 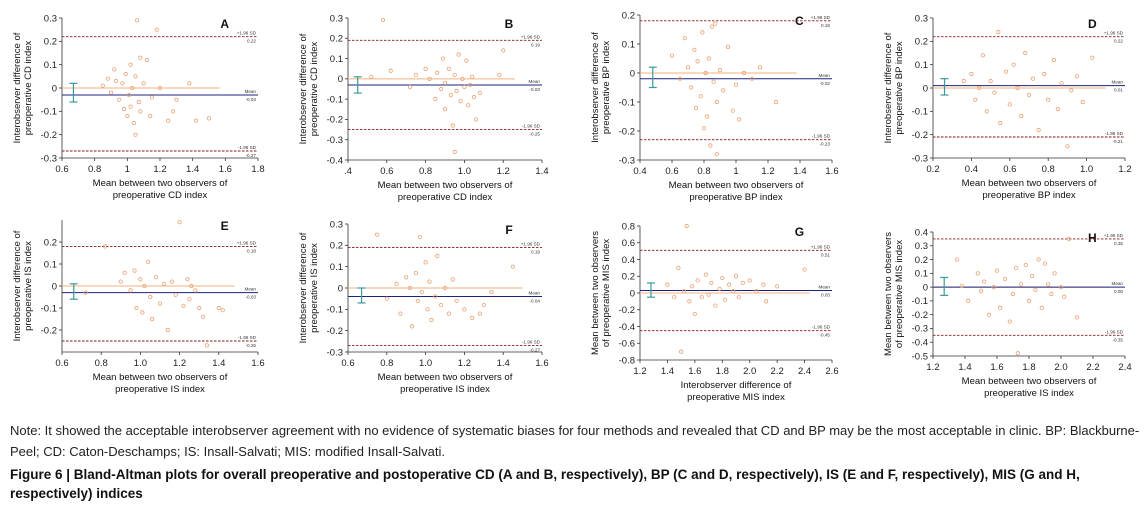 I want to click on x-tick-label: 0.6, so click(x=61, y=363).